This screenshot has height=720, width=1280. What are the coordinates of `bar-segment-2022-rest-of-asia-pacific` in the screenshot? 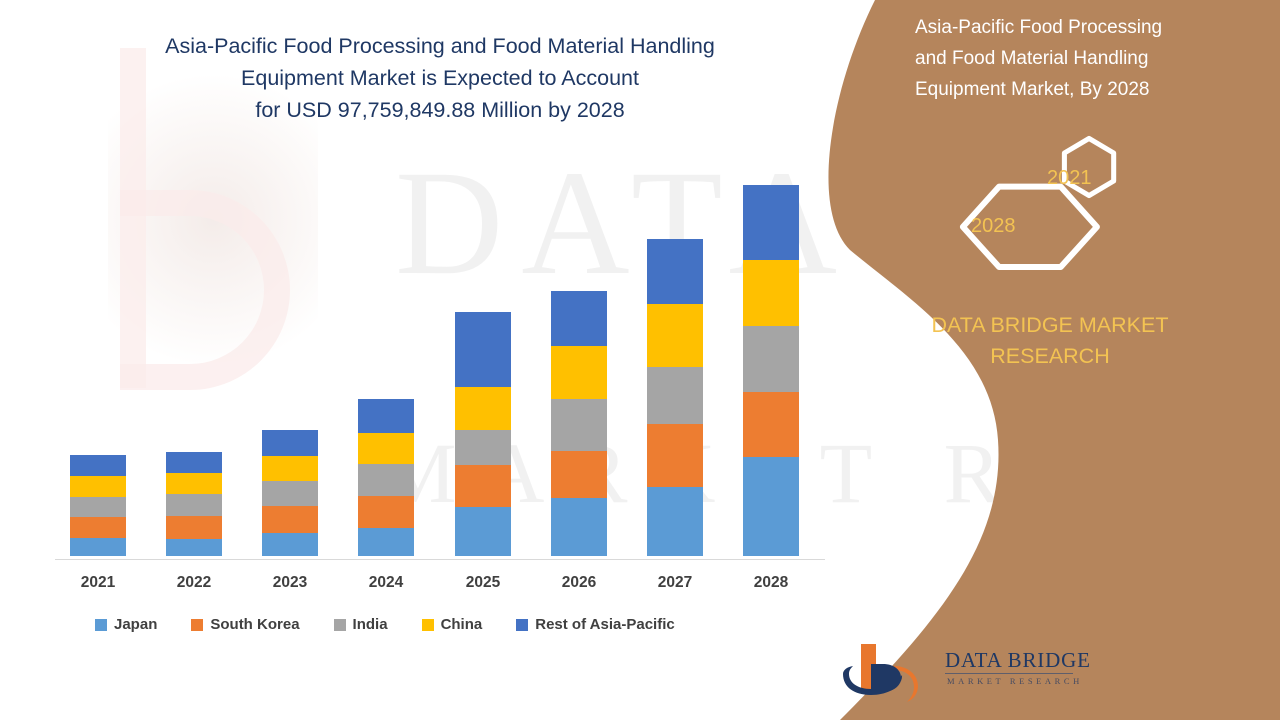 It's located at (194, 463).